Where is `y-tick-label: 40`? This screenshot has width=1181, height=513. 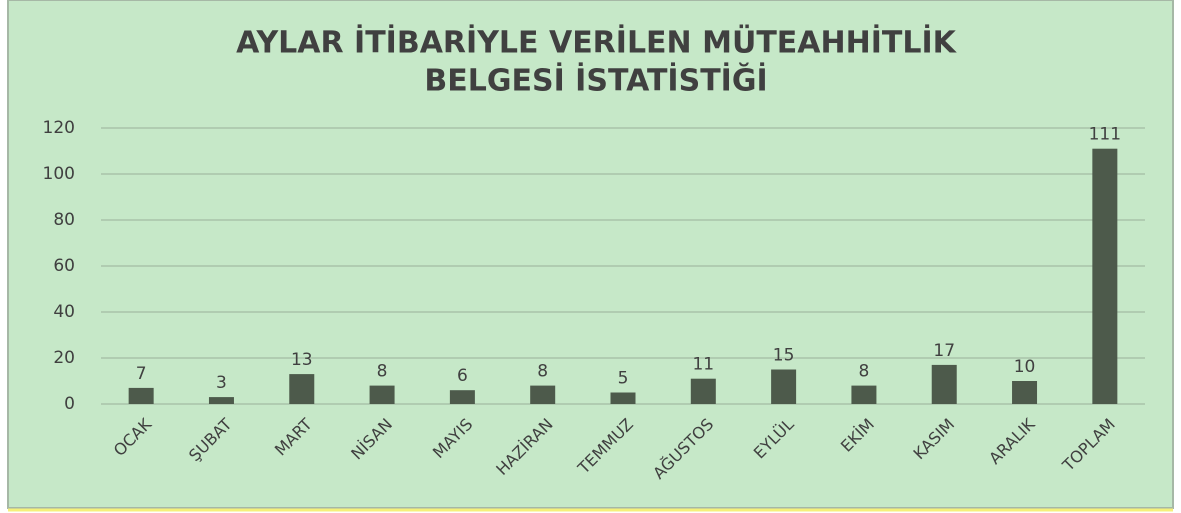 y-tick-label: 40 is located at coordinates (64, 312).